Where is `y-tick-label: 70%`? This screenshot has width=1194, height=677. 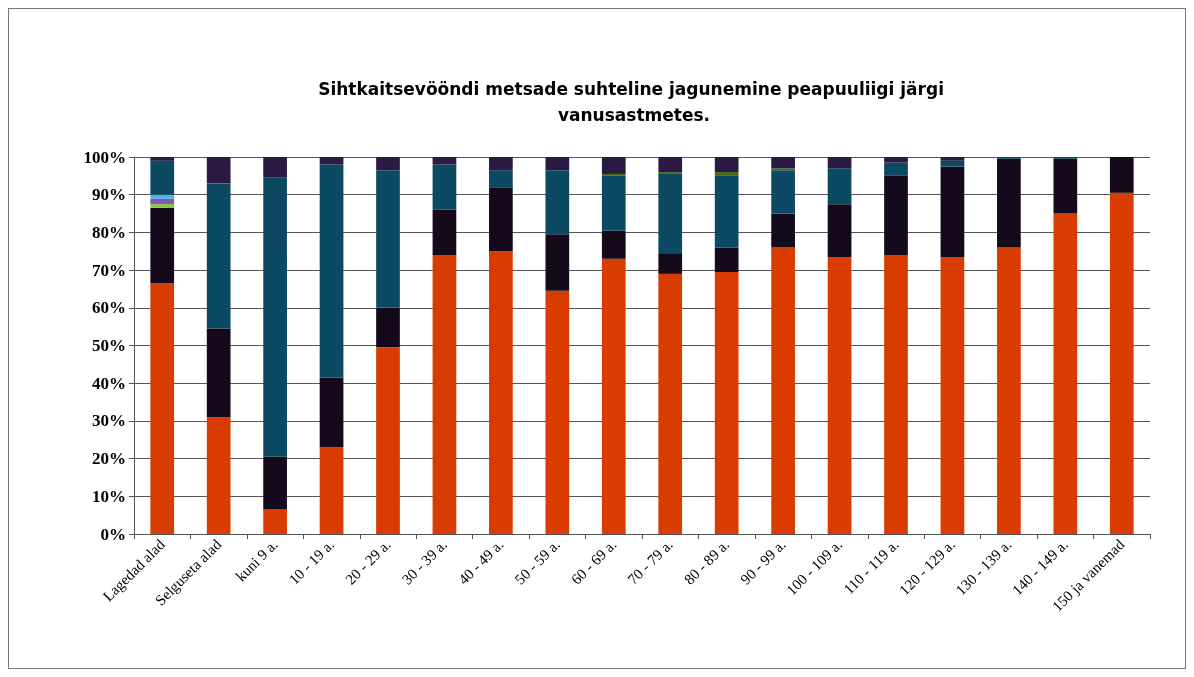
y-tick-label: 70% is located at coordinates (109, 270).